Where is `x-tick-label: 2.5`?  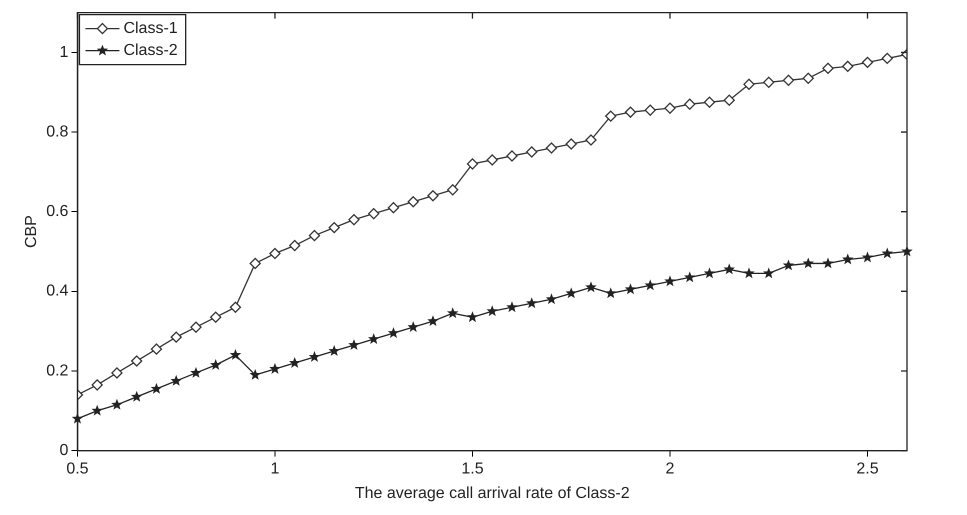 x-tick-label: 2.5 is located at coordinates (867, 469).